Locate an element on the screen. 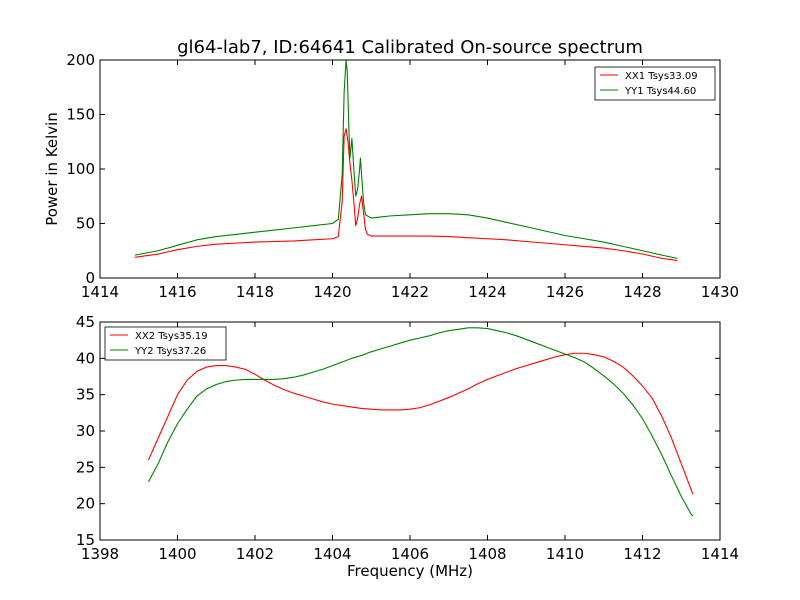 This screenshot has width=800, height=600. x-tick-label: 1400 is located at coordinates (177, 554).